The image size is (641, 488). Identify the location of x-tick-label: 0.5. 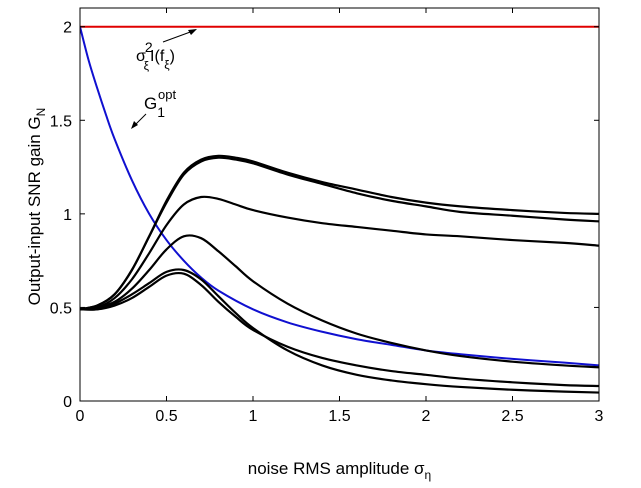
(166, 416).